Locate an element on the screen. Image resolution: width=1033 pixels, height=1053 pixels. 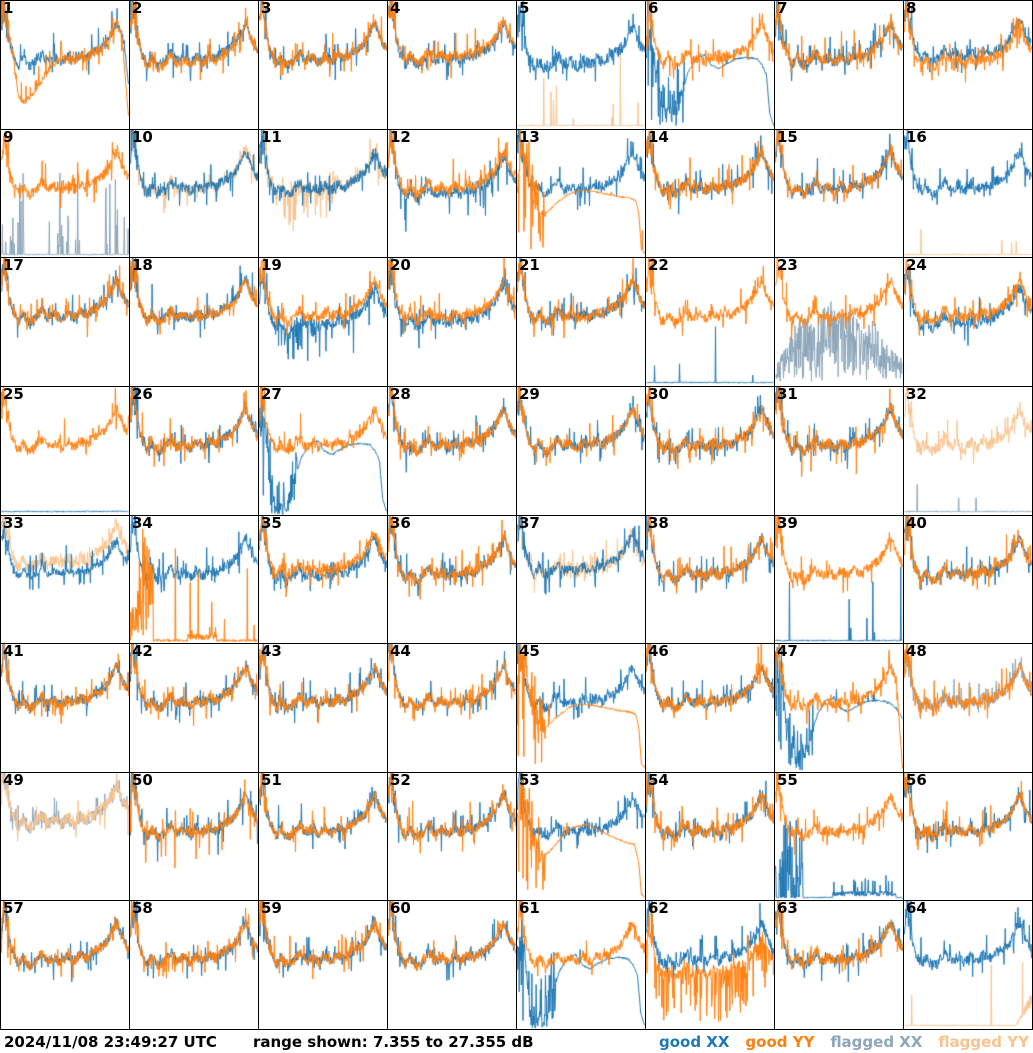
spectrum-panel: 26 is located at coordinates (194, 451).